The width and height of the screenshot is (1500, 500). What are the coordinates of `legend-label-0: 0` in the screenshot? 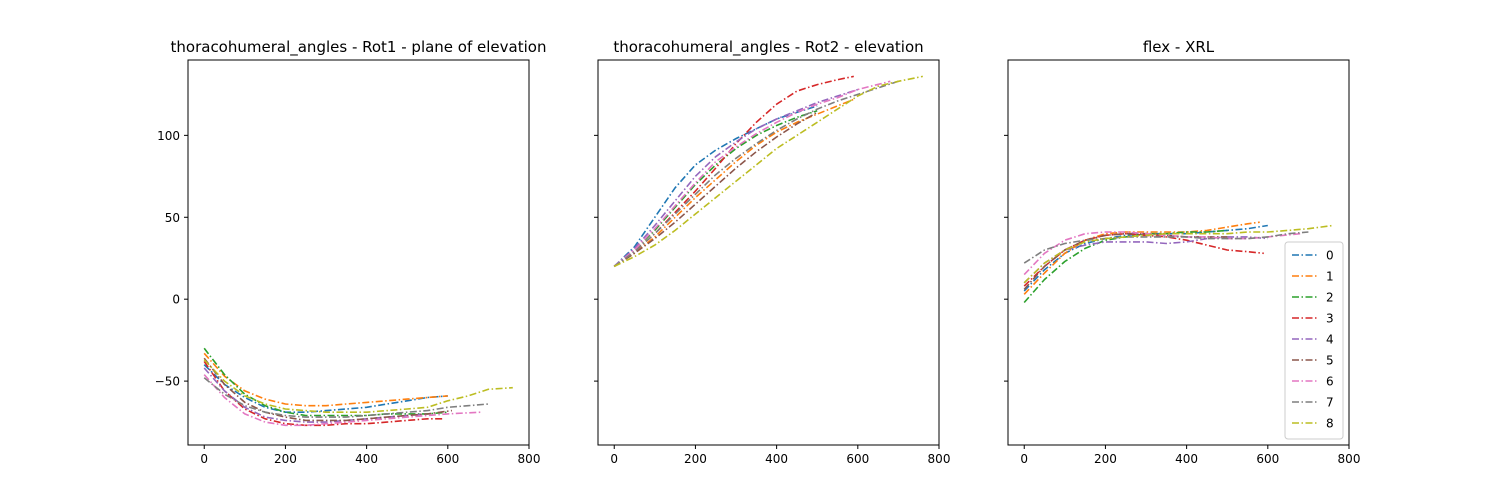 It's located at (1330, 256).